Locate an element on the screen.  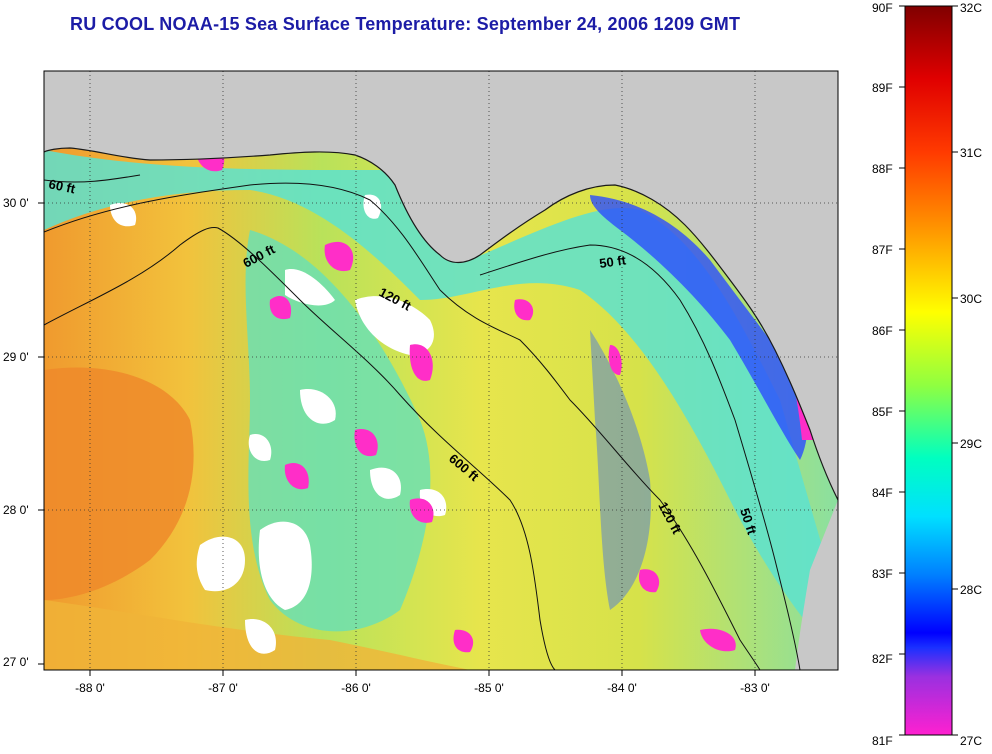
lon-label-87: -87 0' is located at coordinates (223, 688).